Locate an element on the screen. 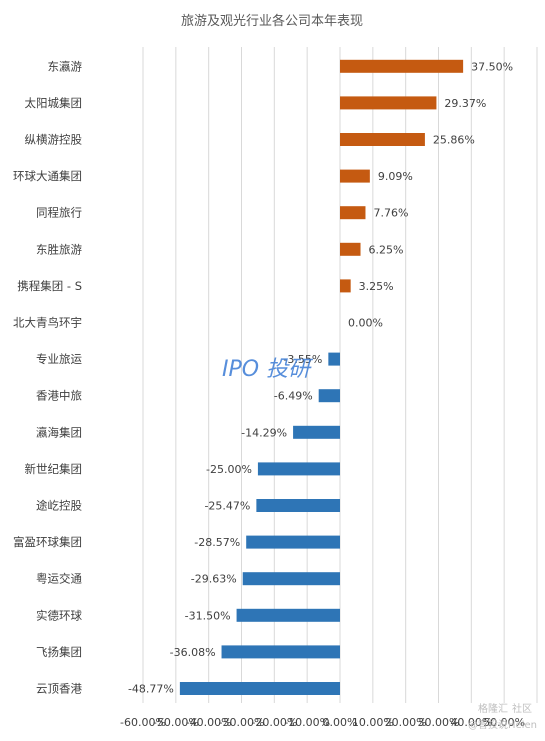  category-label: 实德环球 is located at coordinates (59, 615).